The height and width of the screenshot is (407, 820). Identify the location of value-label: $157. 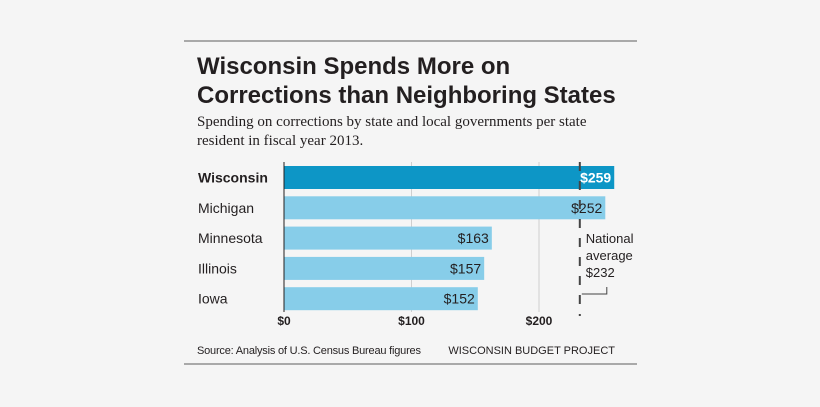
(465, 268).